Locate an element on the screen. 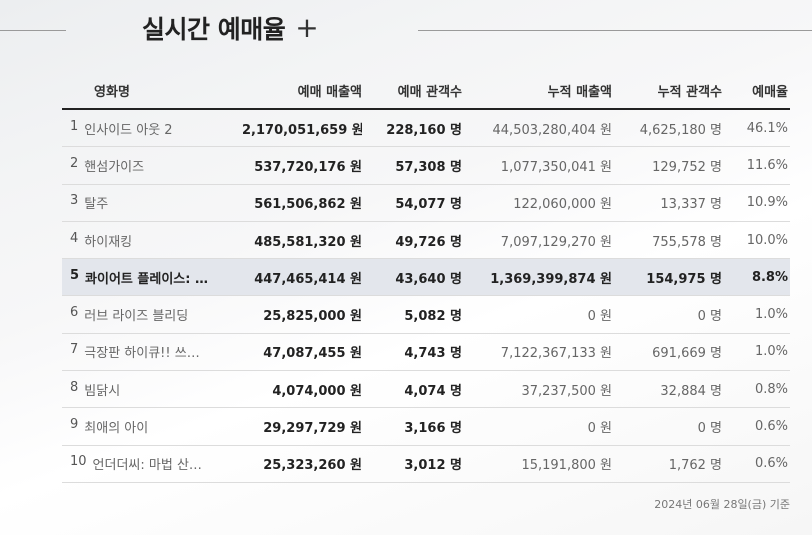 Image resolution: width=812 pixels, height=535 pixels. movie-cell: 8 빔닭시 is located at coordinates (152, 389).